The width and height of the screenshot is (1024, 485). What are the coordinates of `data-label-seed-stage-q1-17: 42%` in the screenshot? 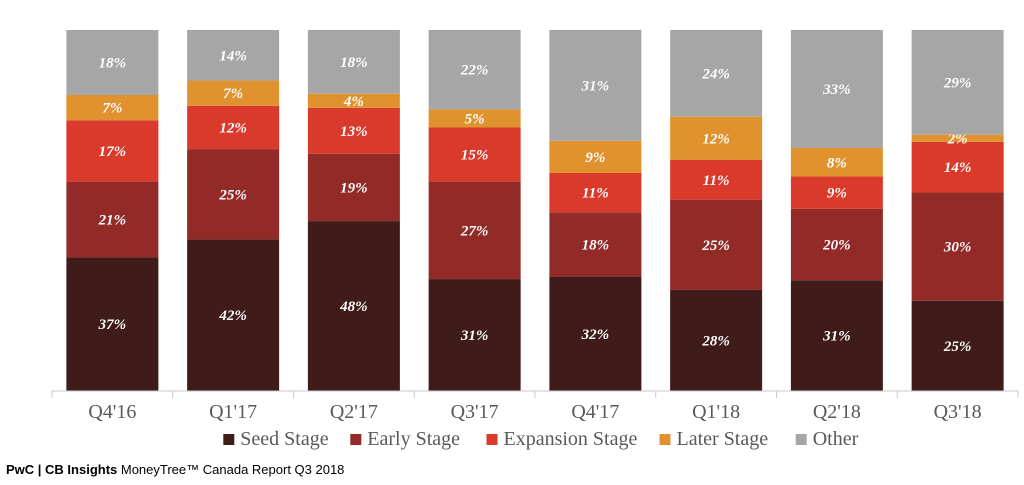 It's located at (232, 316).